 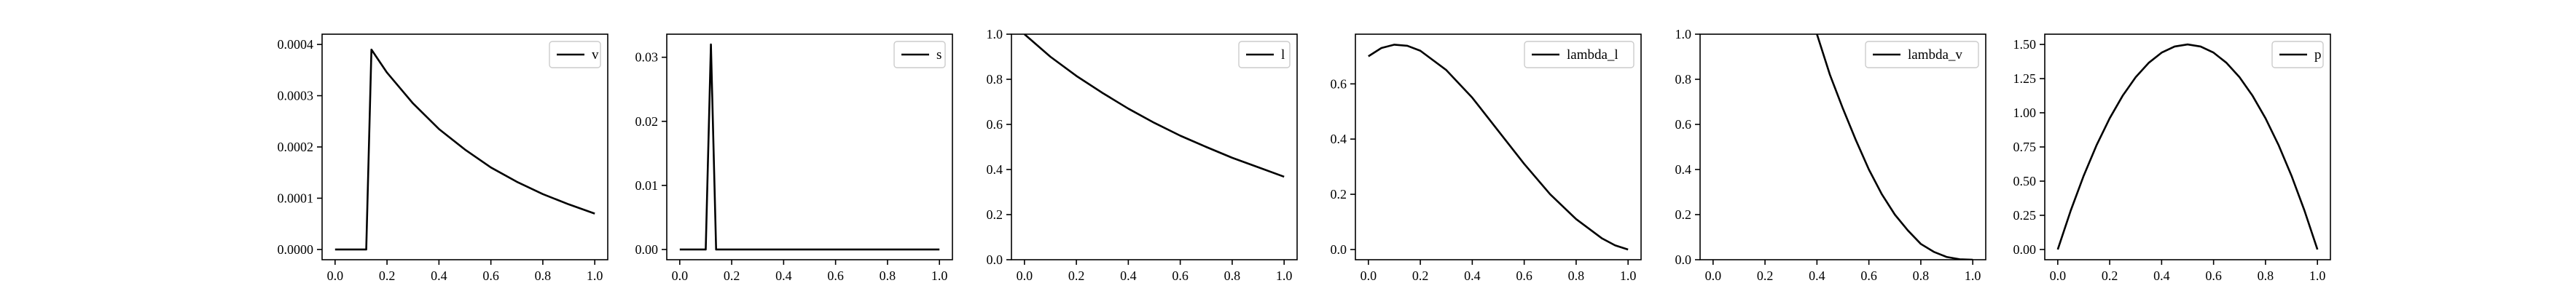 What do you see at coordinates (464, 149) in the screenshot?
I see `series-line-v` at bounding box center [464, 149].